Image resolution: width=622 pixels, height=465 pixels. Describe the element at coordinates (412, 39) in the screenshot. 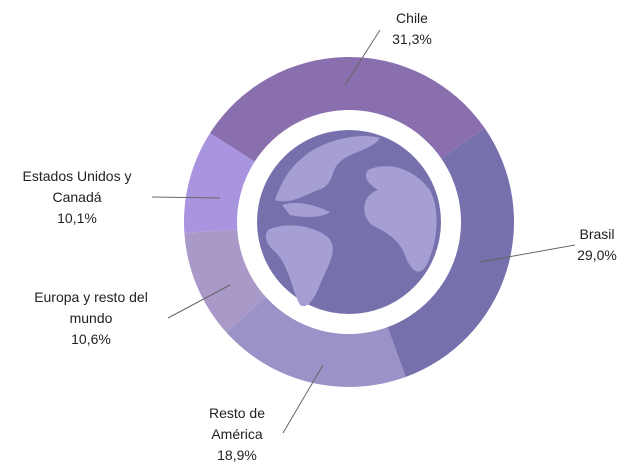

I see `value-label: 31,3%` at that location.